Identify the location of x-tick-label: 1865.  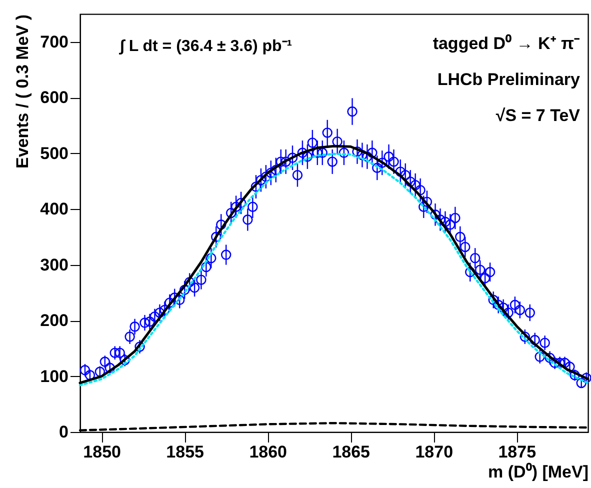
(351, 452).